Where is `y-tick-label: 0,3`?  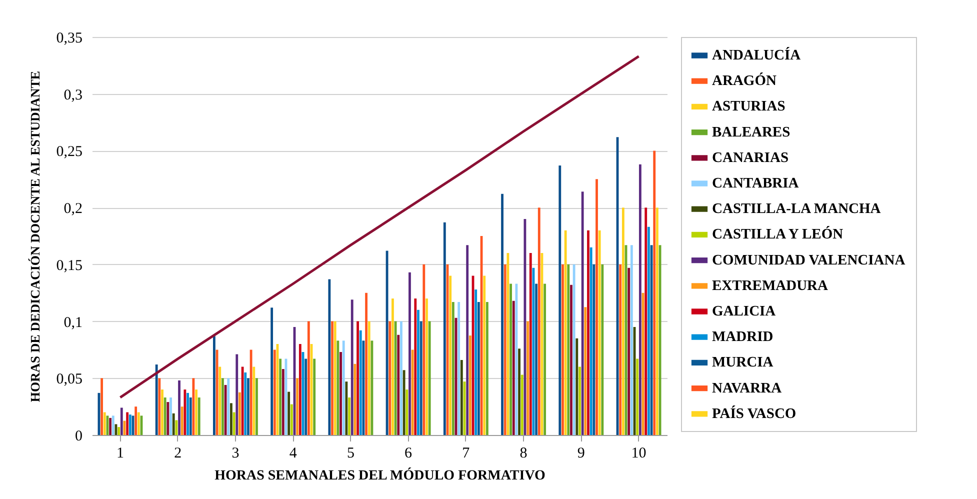
y-tick-label: 0,3 is located at coordinates (73, 95).